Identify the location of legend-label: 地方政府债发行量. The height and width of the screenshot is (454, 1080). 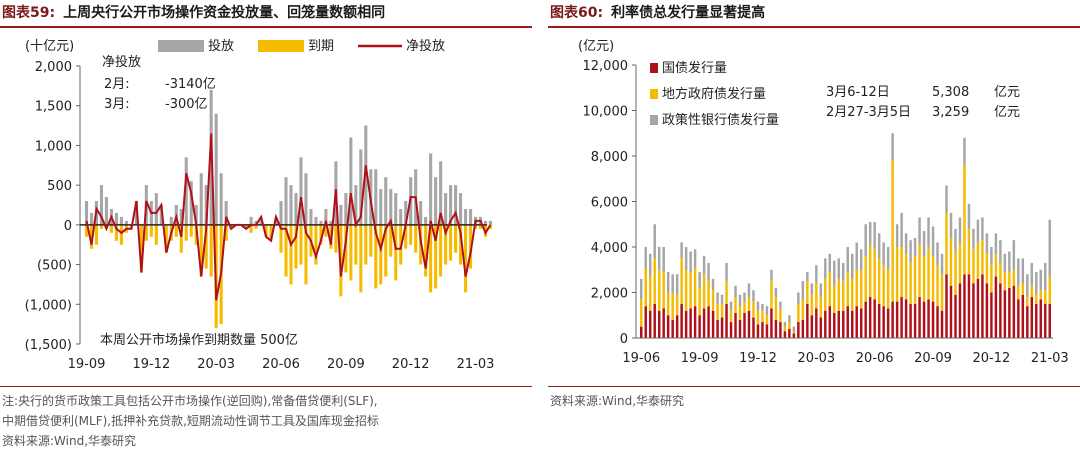
(714, 94).